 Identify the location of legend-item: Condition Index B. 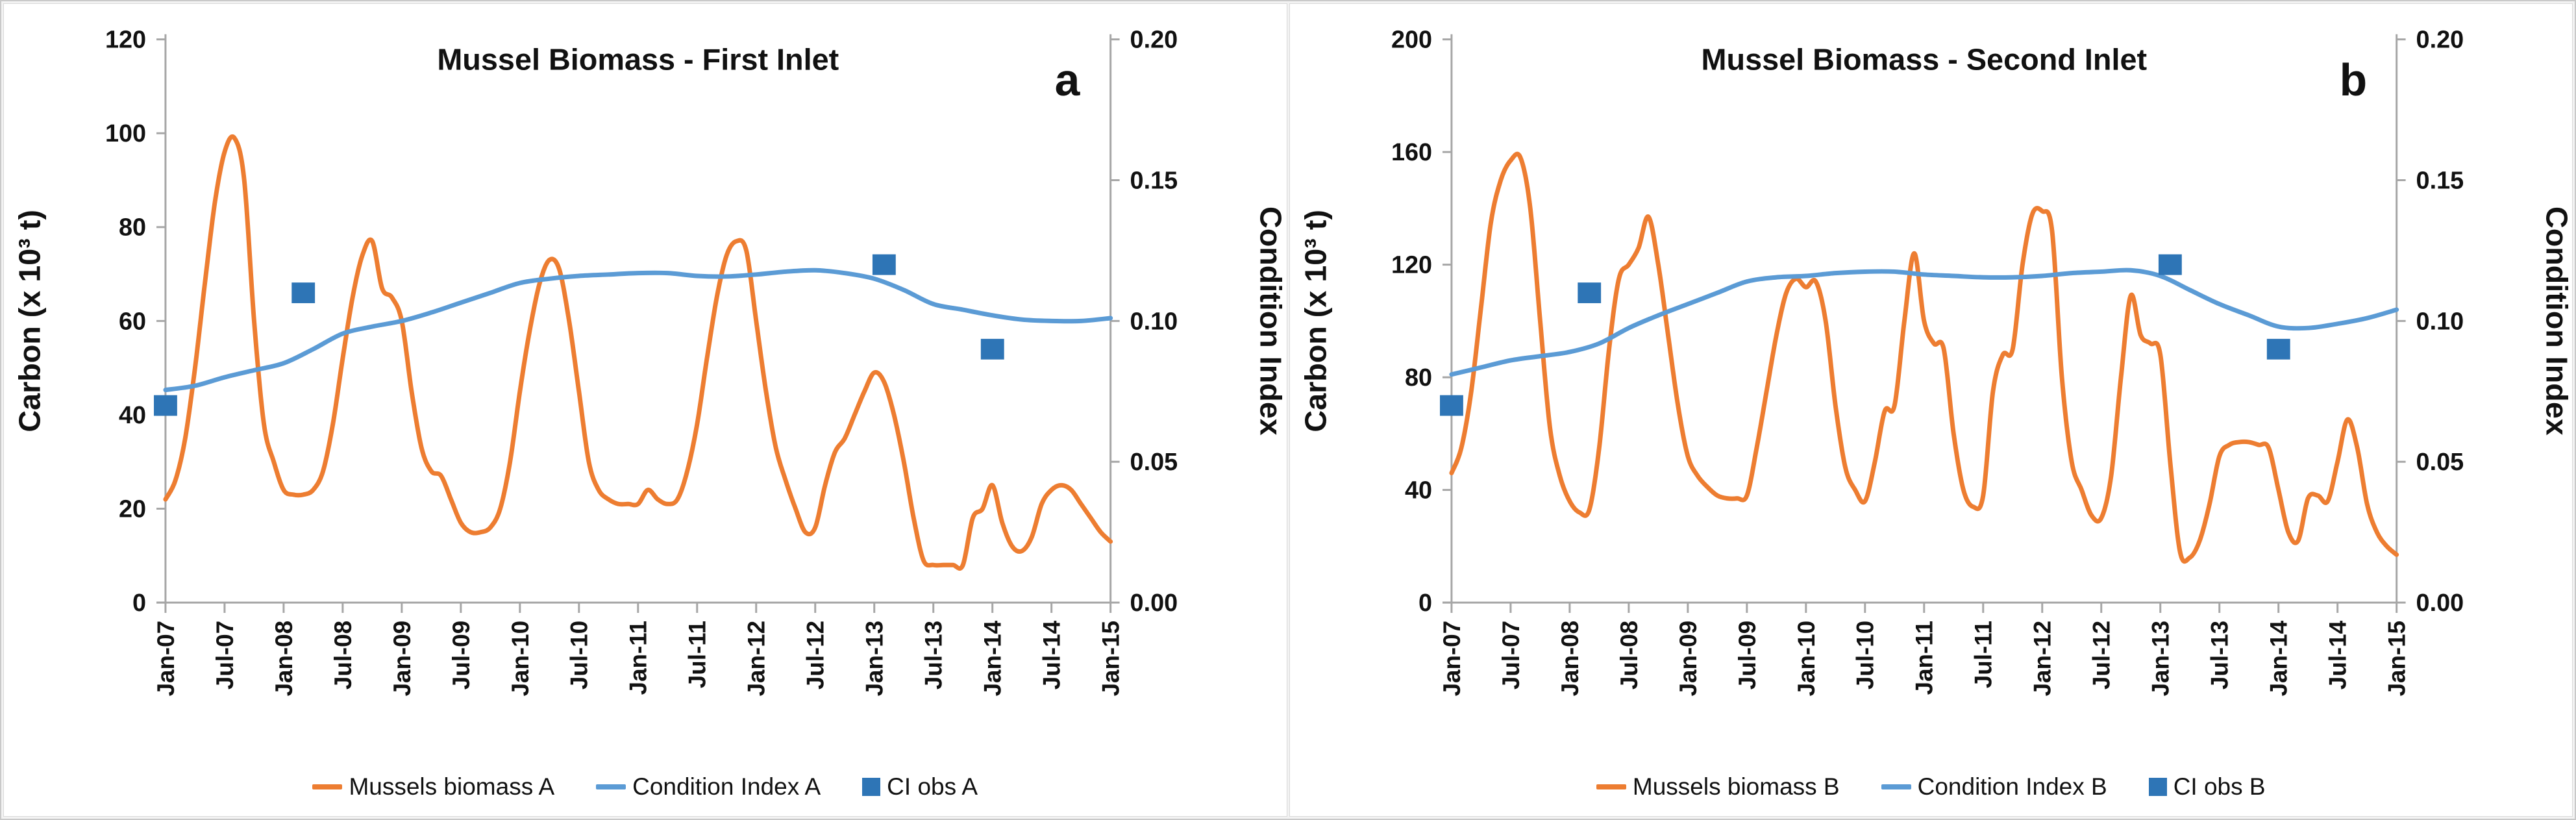
(1994, 787).